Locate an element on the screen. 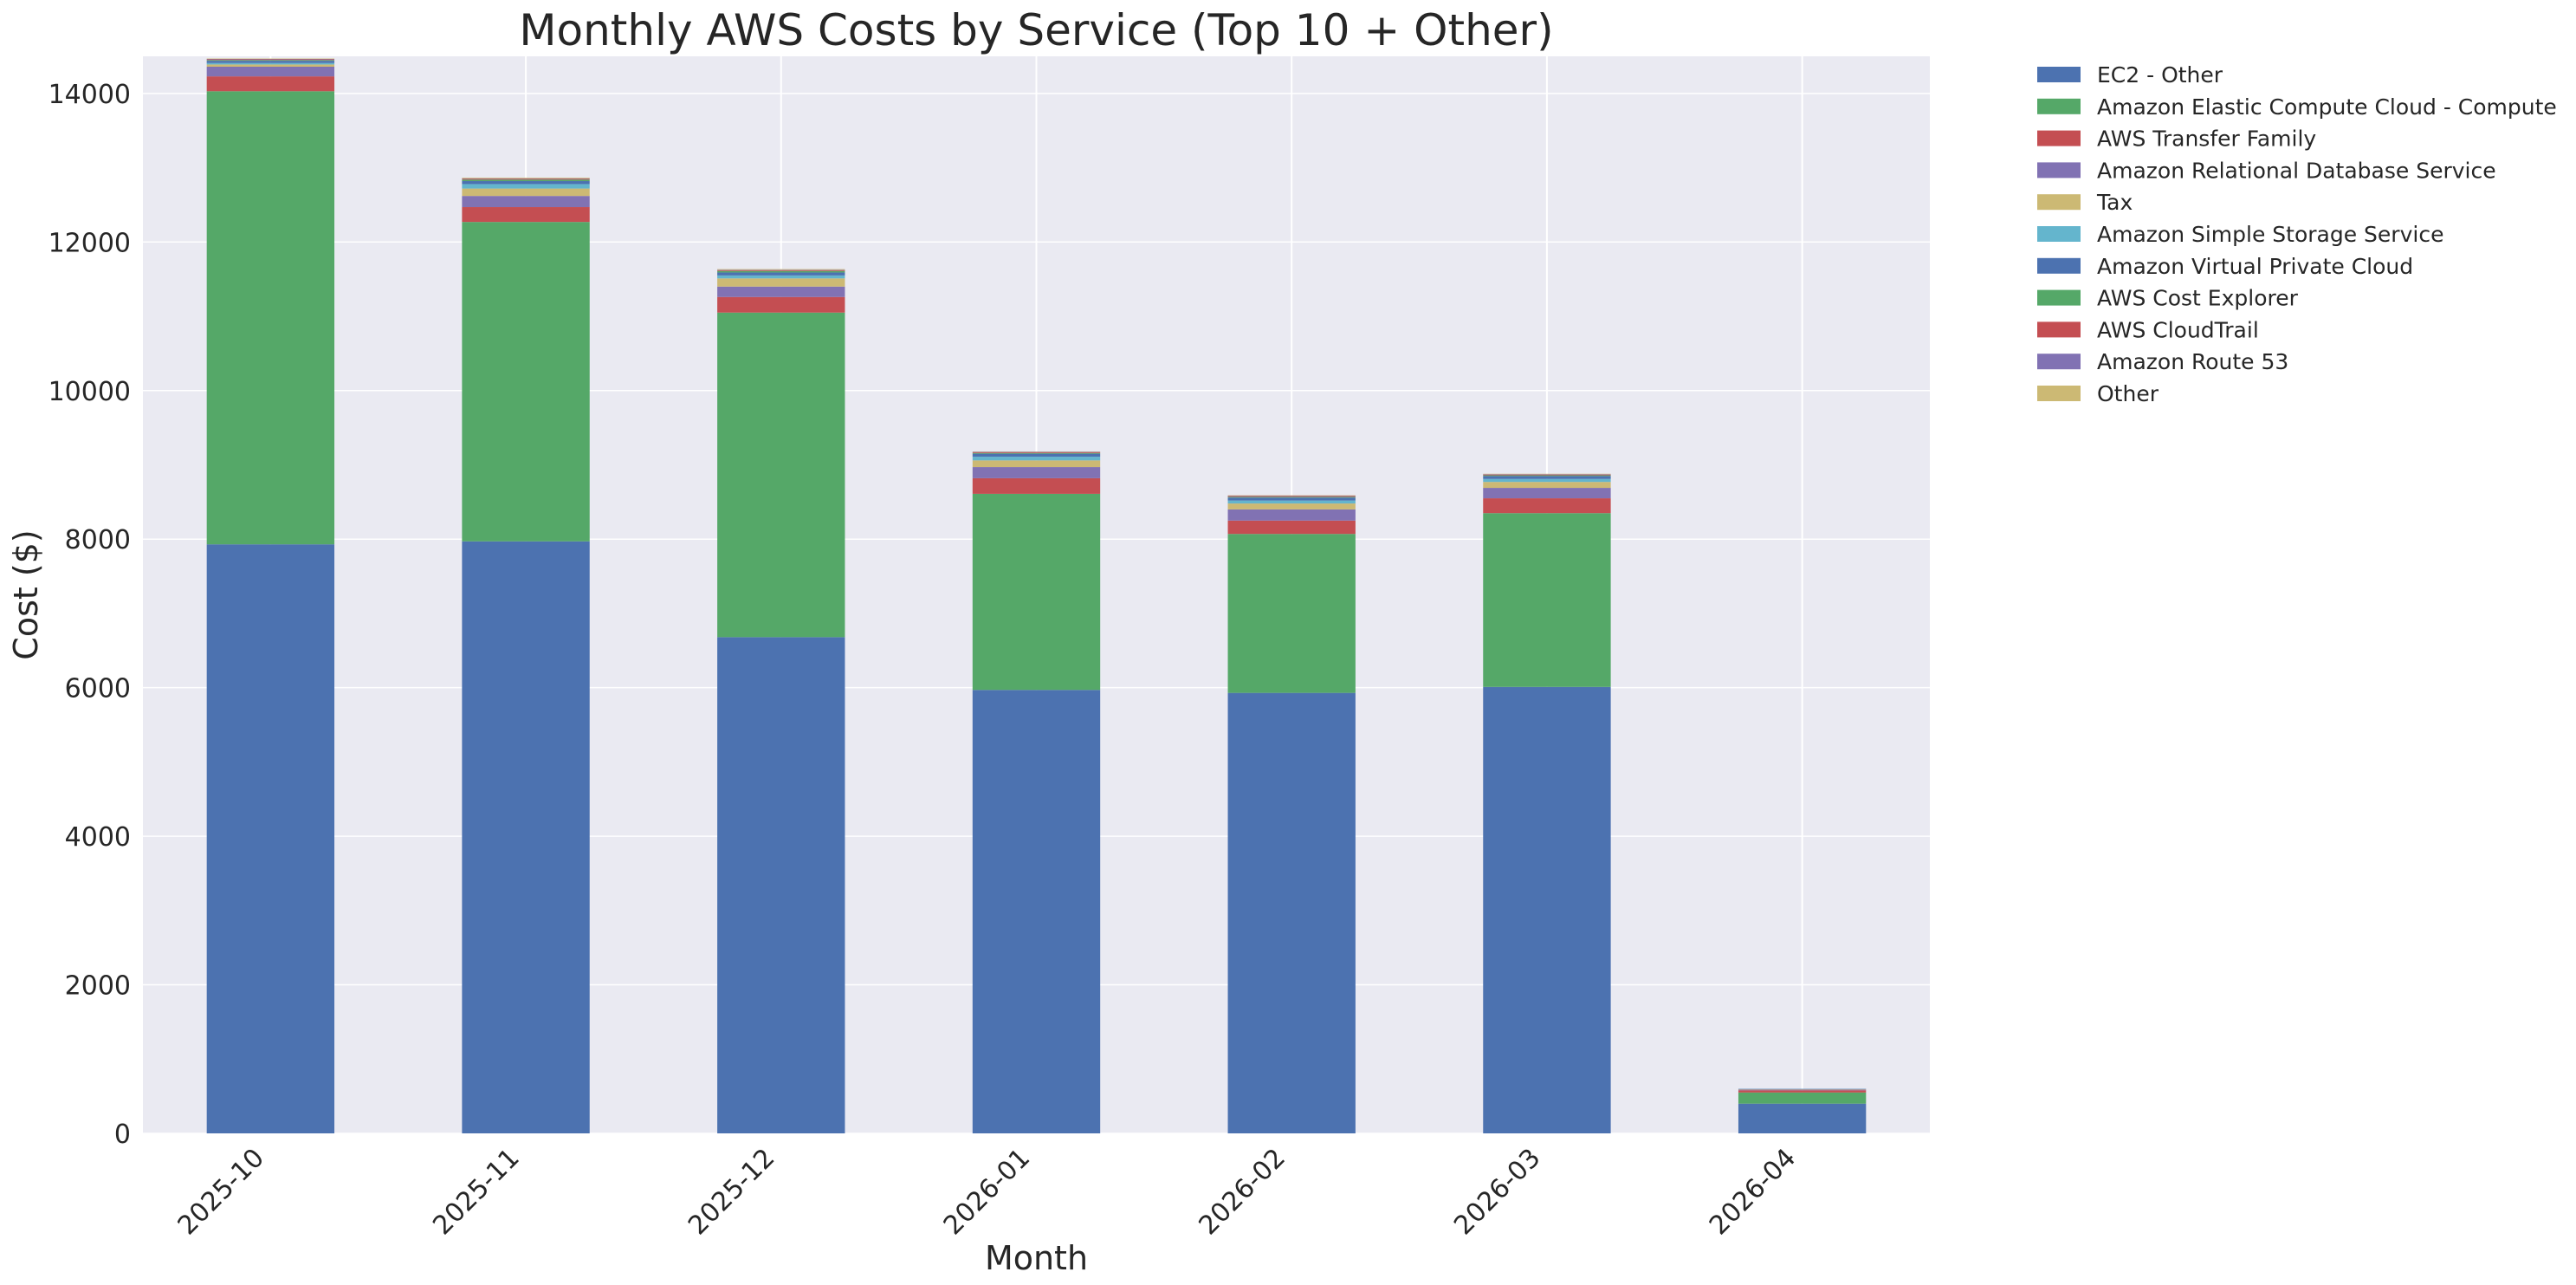  legend-label: Other is located at coordinates (2128, 393).